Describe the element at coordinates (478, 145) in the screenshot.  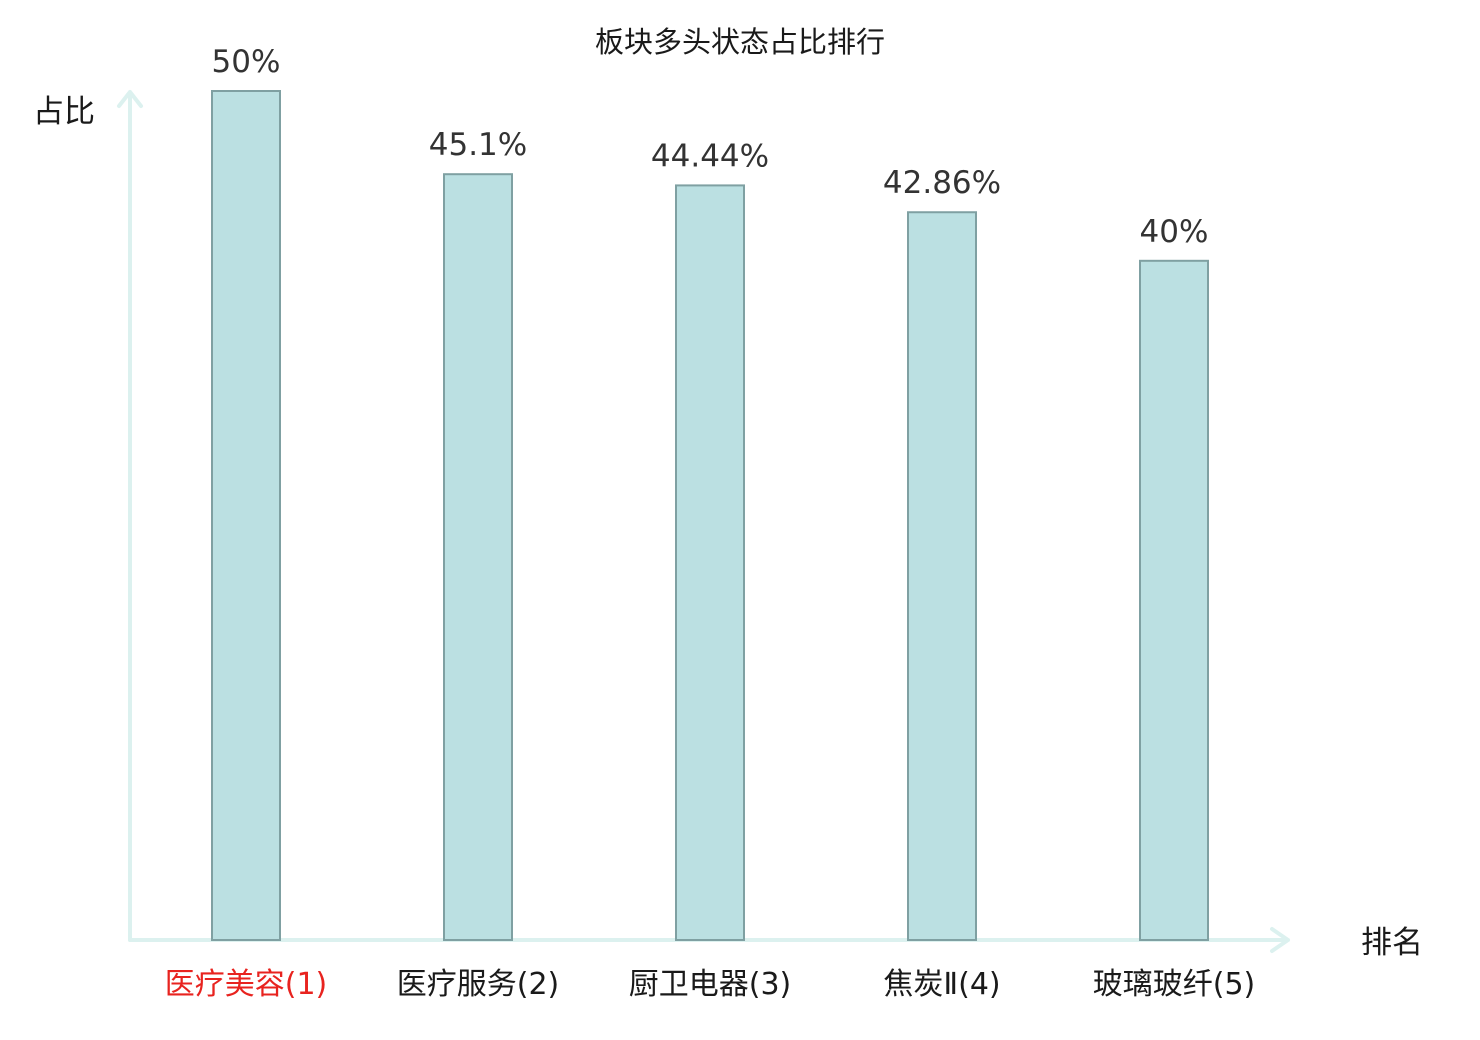
I see `bar-value-label-2: 45.1%` at that location.